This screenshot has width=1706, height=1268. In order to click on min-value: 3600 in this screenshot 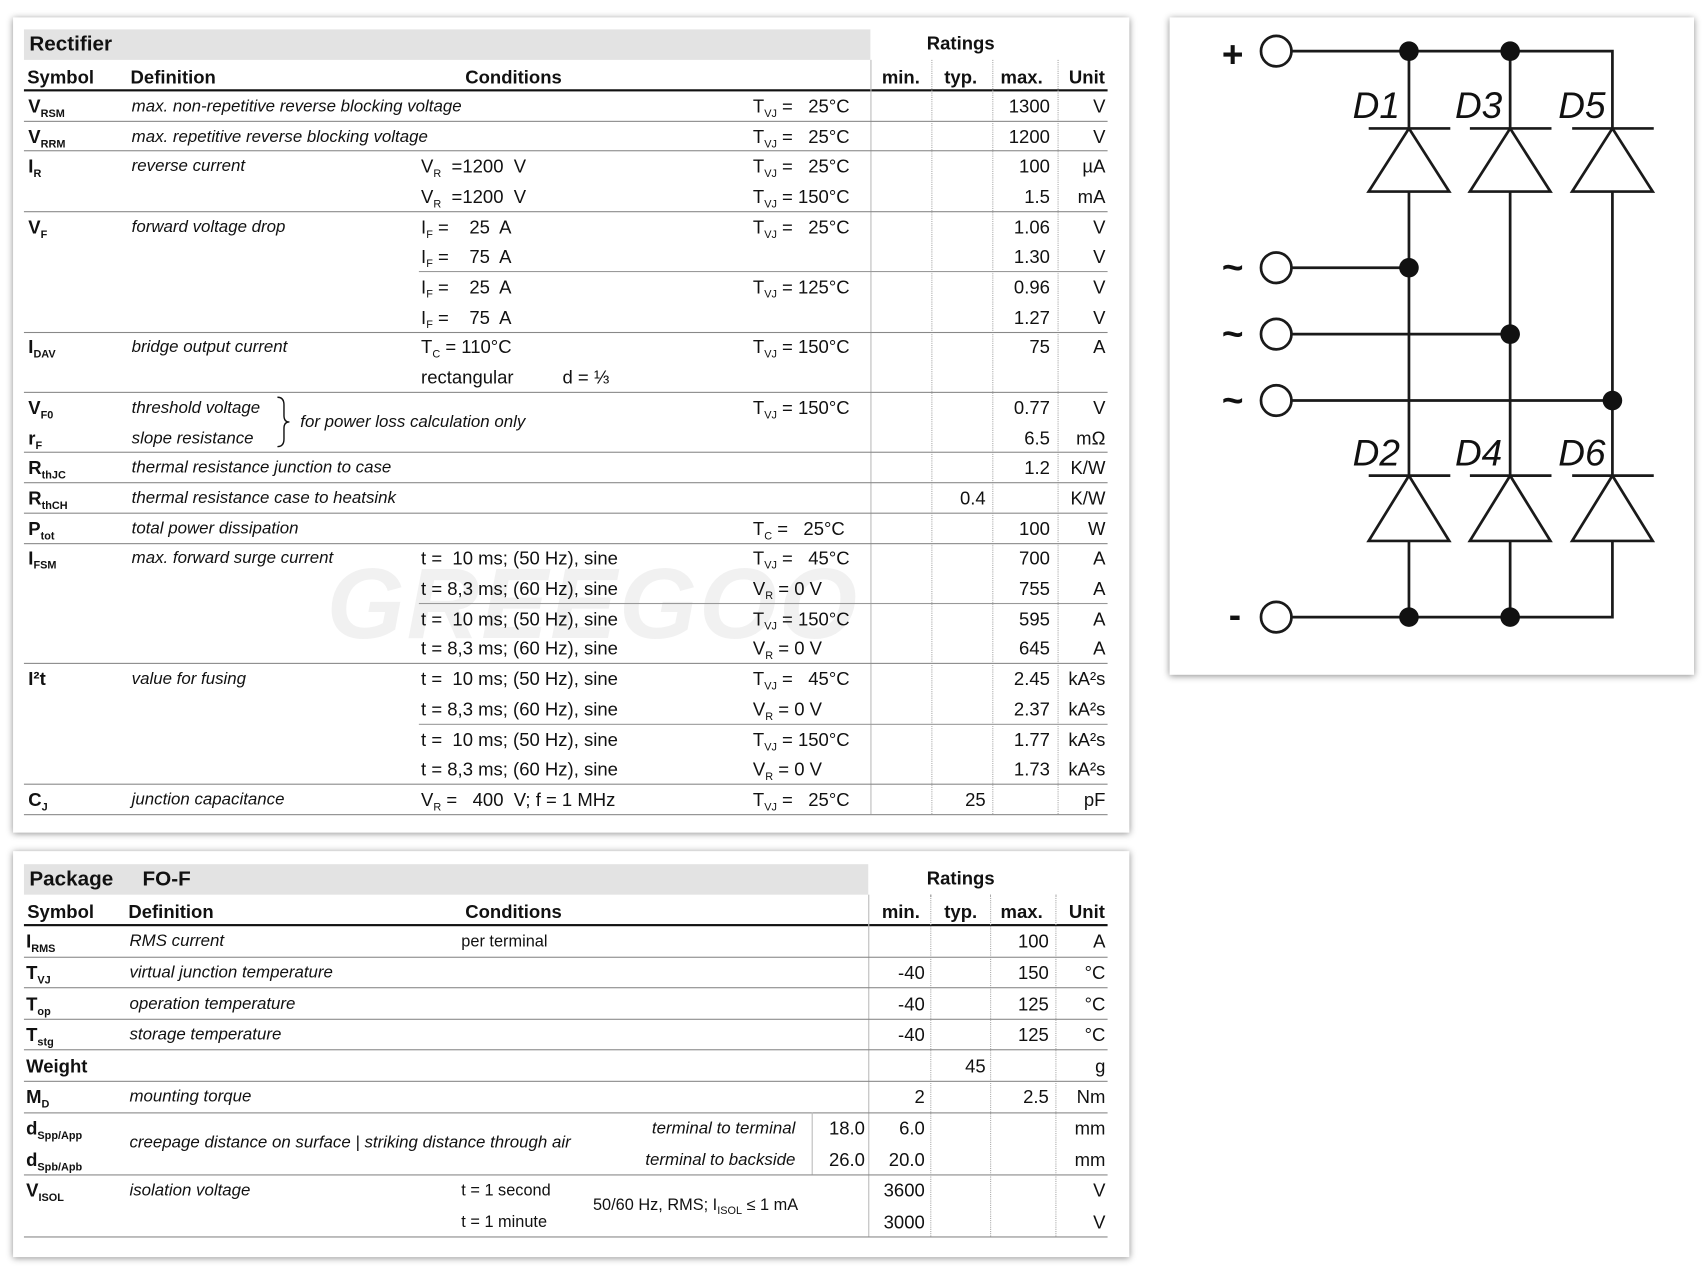, I will do `click(904, 1191)`.